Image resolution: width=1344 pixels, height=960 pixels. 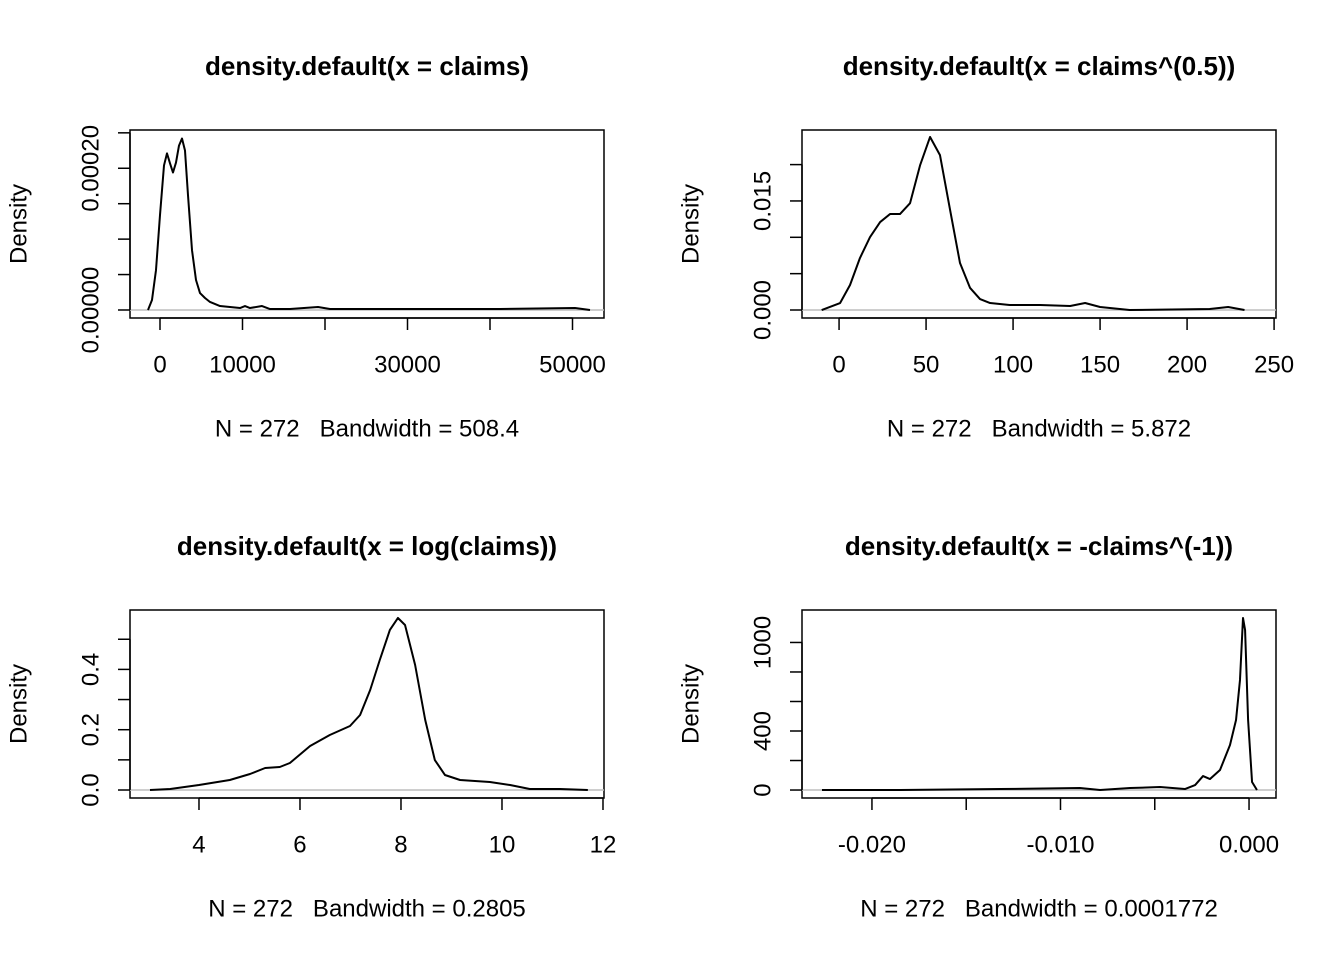 What do you see at coordinates (367, 66) in the screenshot?
I see `chart-title: density.default(x = claims)` at bounding box center [367, 66].